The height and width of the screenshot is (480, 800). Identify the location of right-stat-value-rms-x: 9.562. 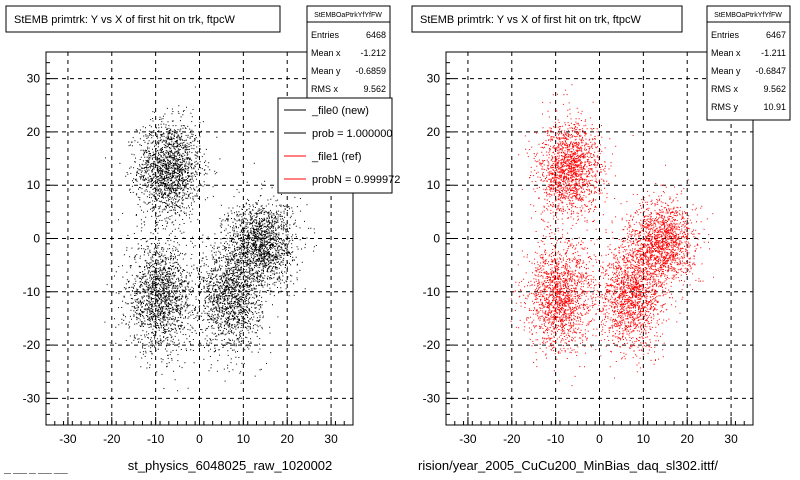
(774, 89).